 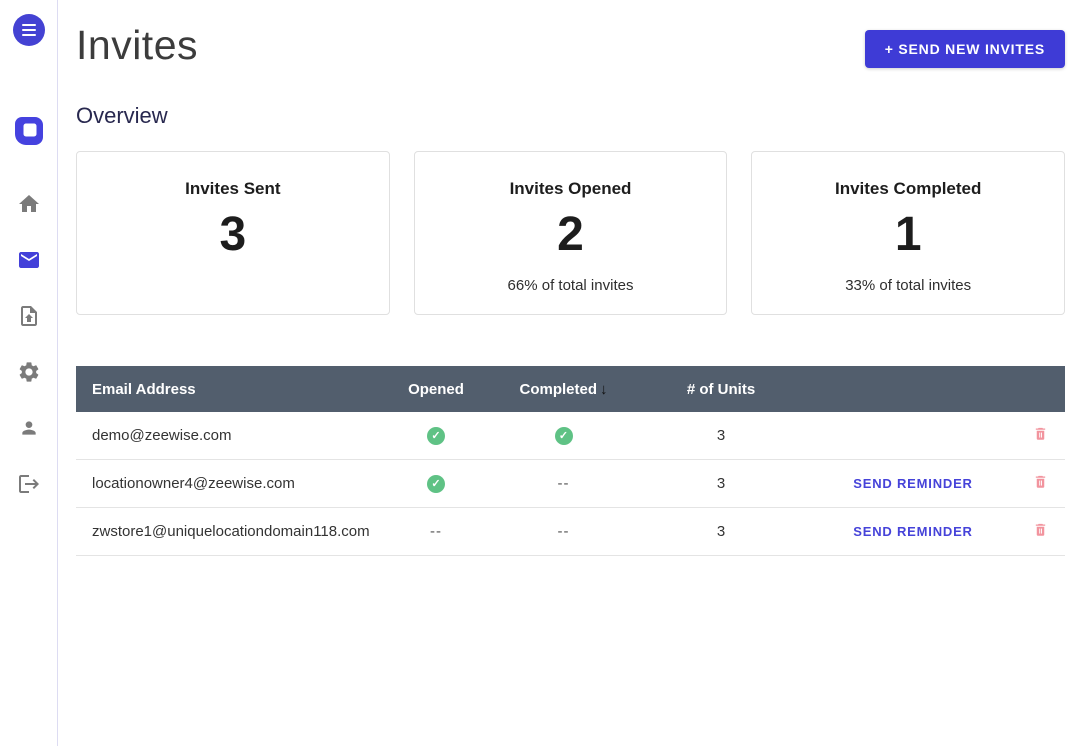 I want to click on logout-icon, so click(x=28, y=484).